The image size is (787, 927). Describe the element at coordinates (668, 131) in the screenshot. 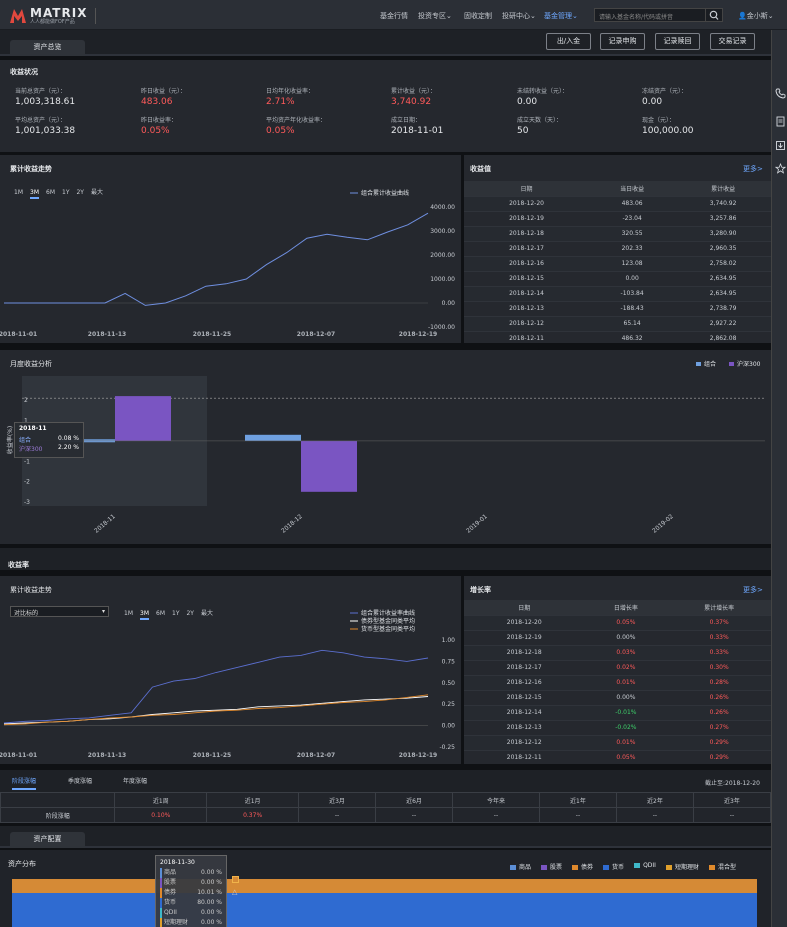

I see `metric-value: 100,000.00` at that location.